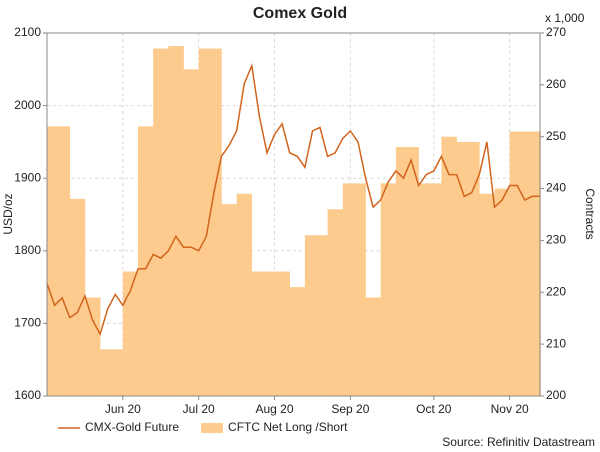 This screenshot has width=600, height=452. I want to click on y2-tick-label: 210, so click(556, 343).